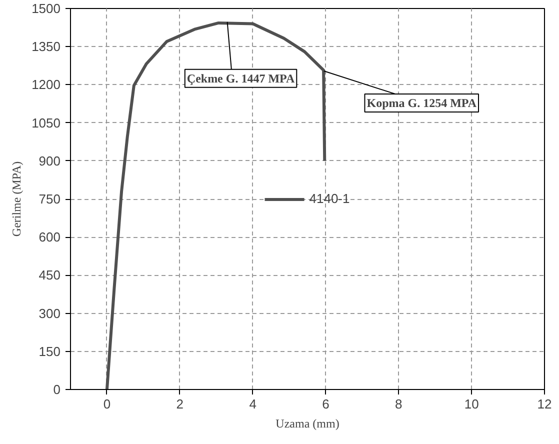 The image size is (559, 444). What do you see at coordinates (46, 46) in the screenshot?
I see `y-tick-label: 1350` at bounding box center [46, 46].